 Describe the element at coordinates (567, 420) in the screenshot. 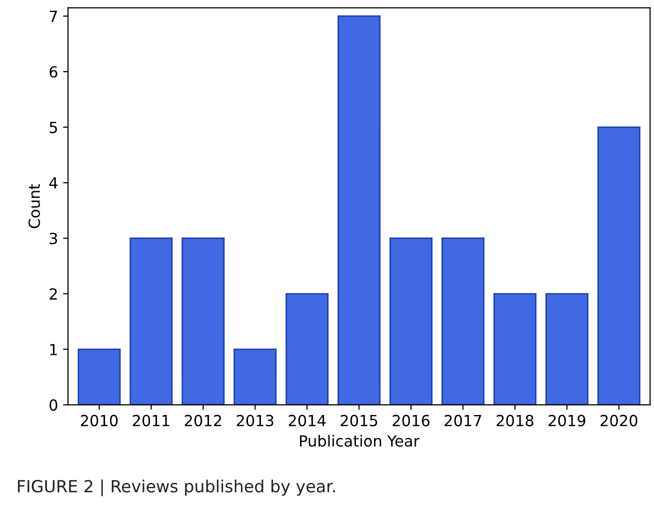

I see `x-tick-label: 2019` at that location.